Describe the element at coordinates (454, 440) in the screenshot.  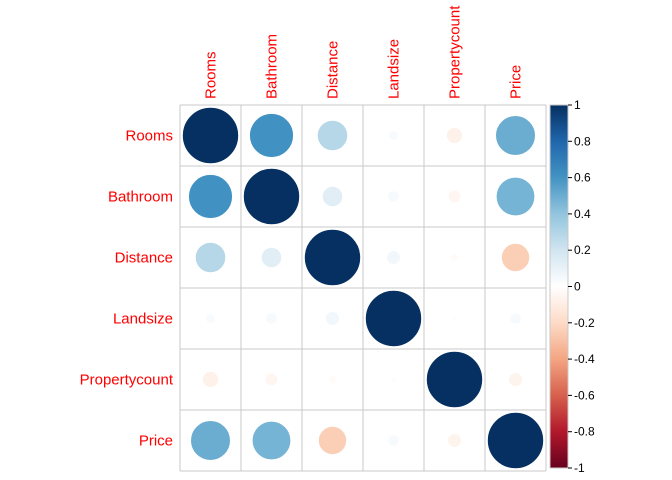
I see `corr-circle-price-propertycount` at that location.